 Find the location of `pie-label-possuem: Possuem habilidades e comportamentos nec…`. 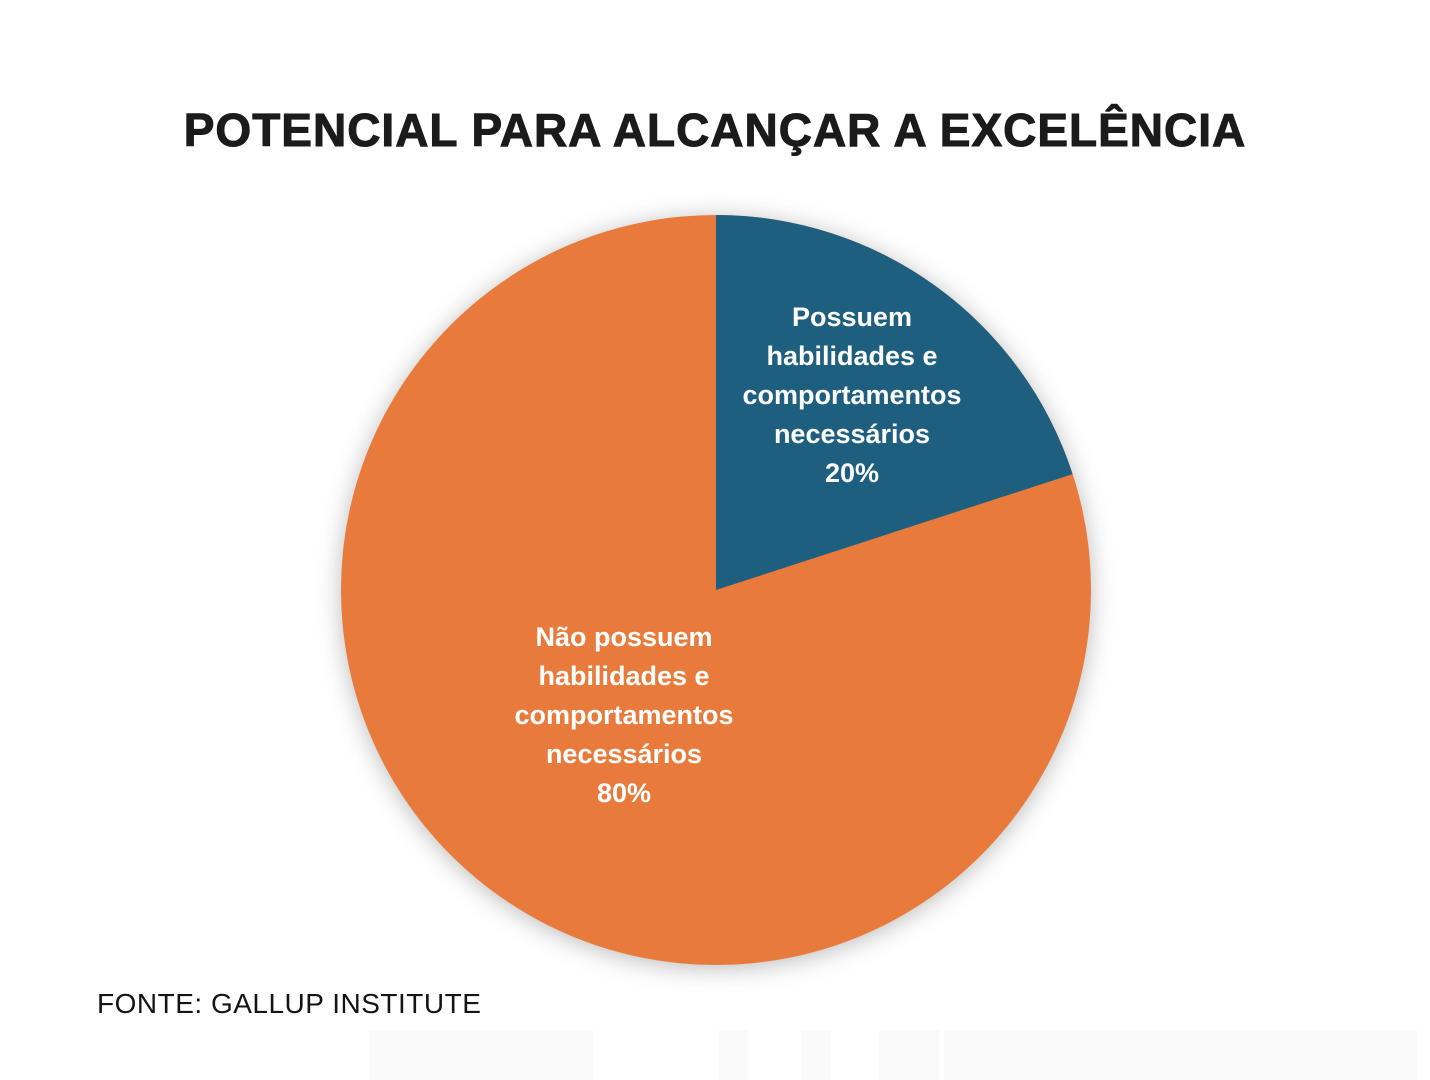

pie-label-possuem: Possuem habilidades e comportamentos nec… is located at coordinates (852, 395).